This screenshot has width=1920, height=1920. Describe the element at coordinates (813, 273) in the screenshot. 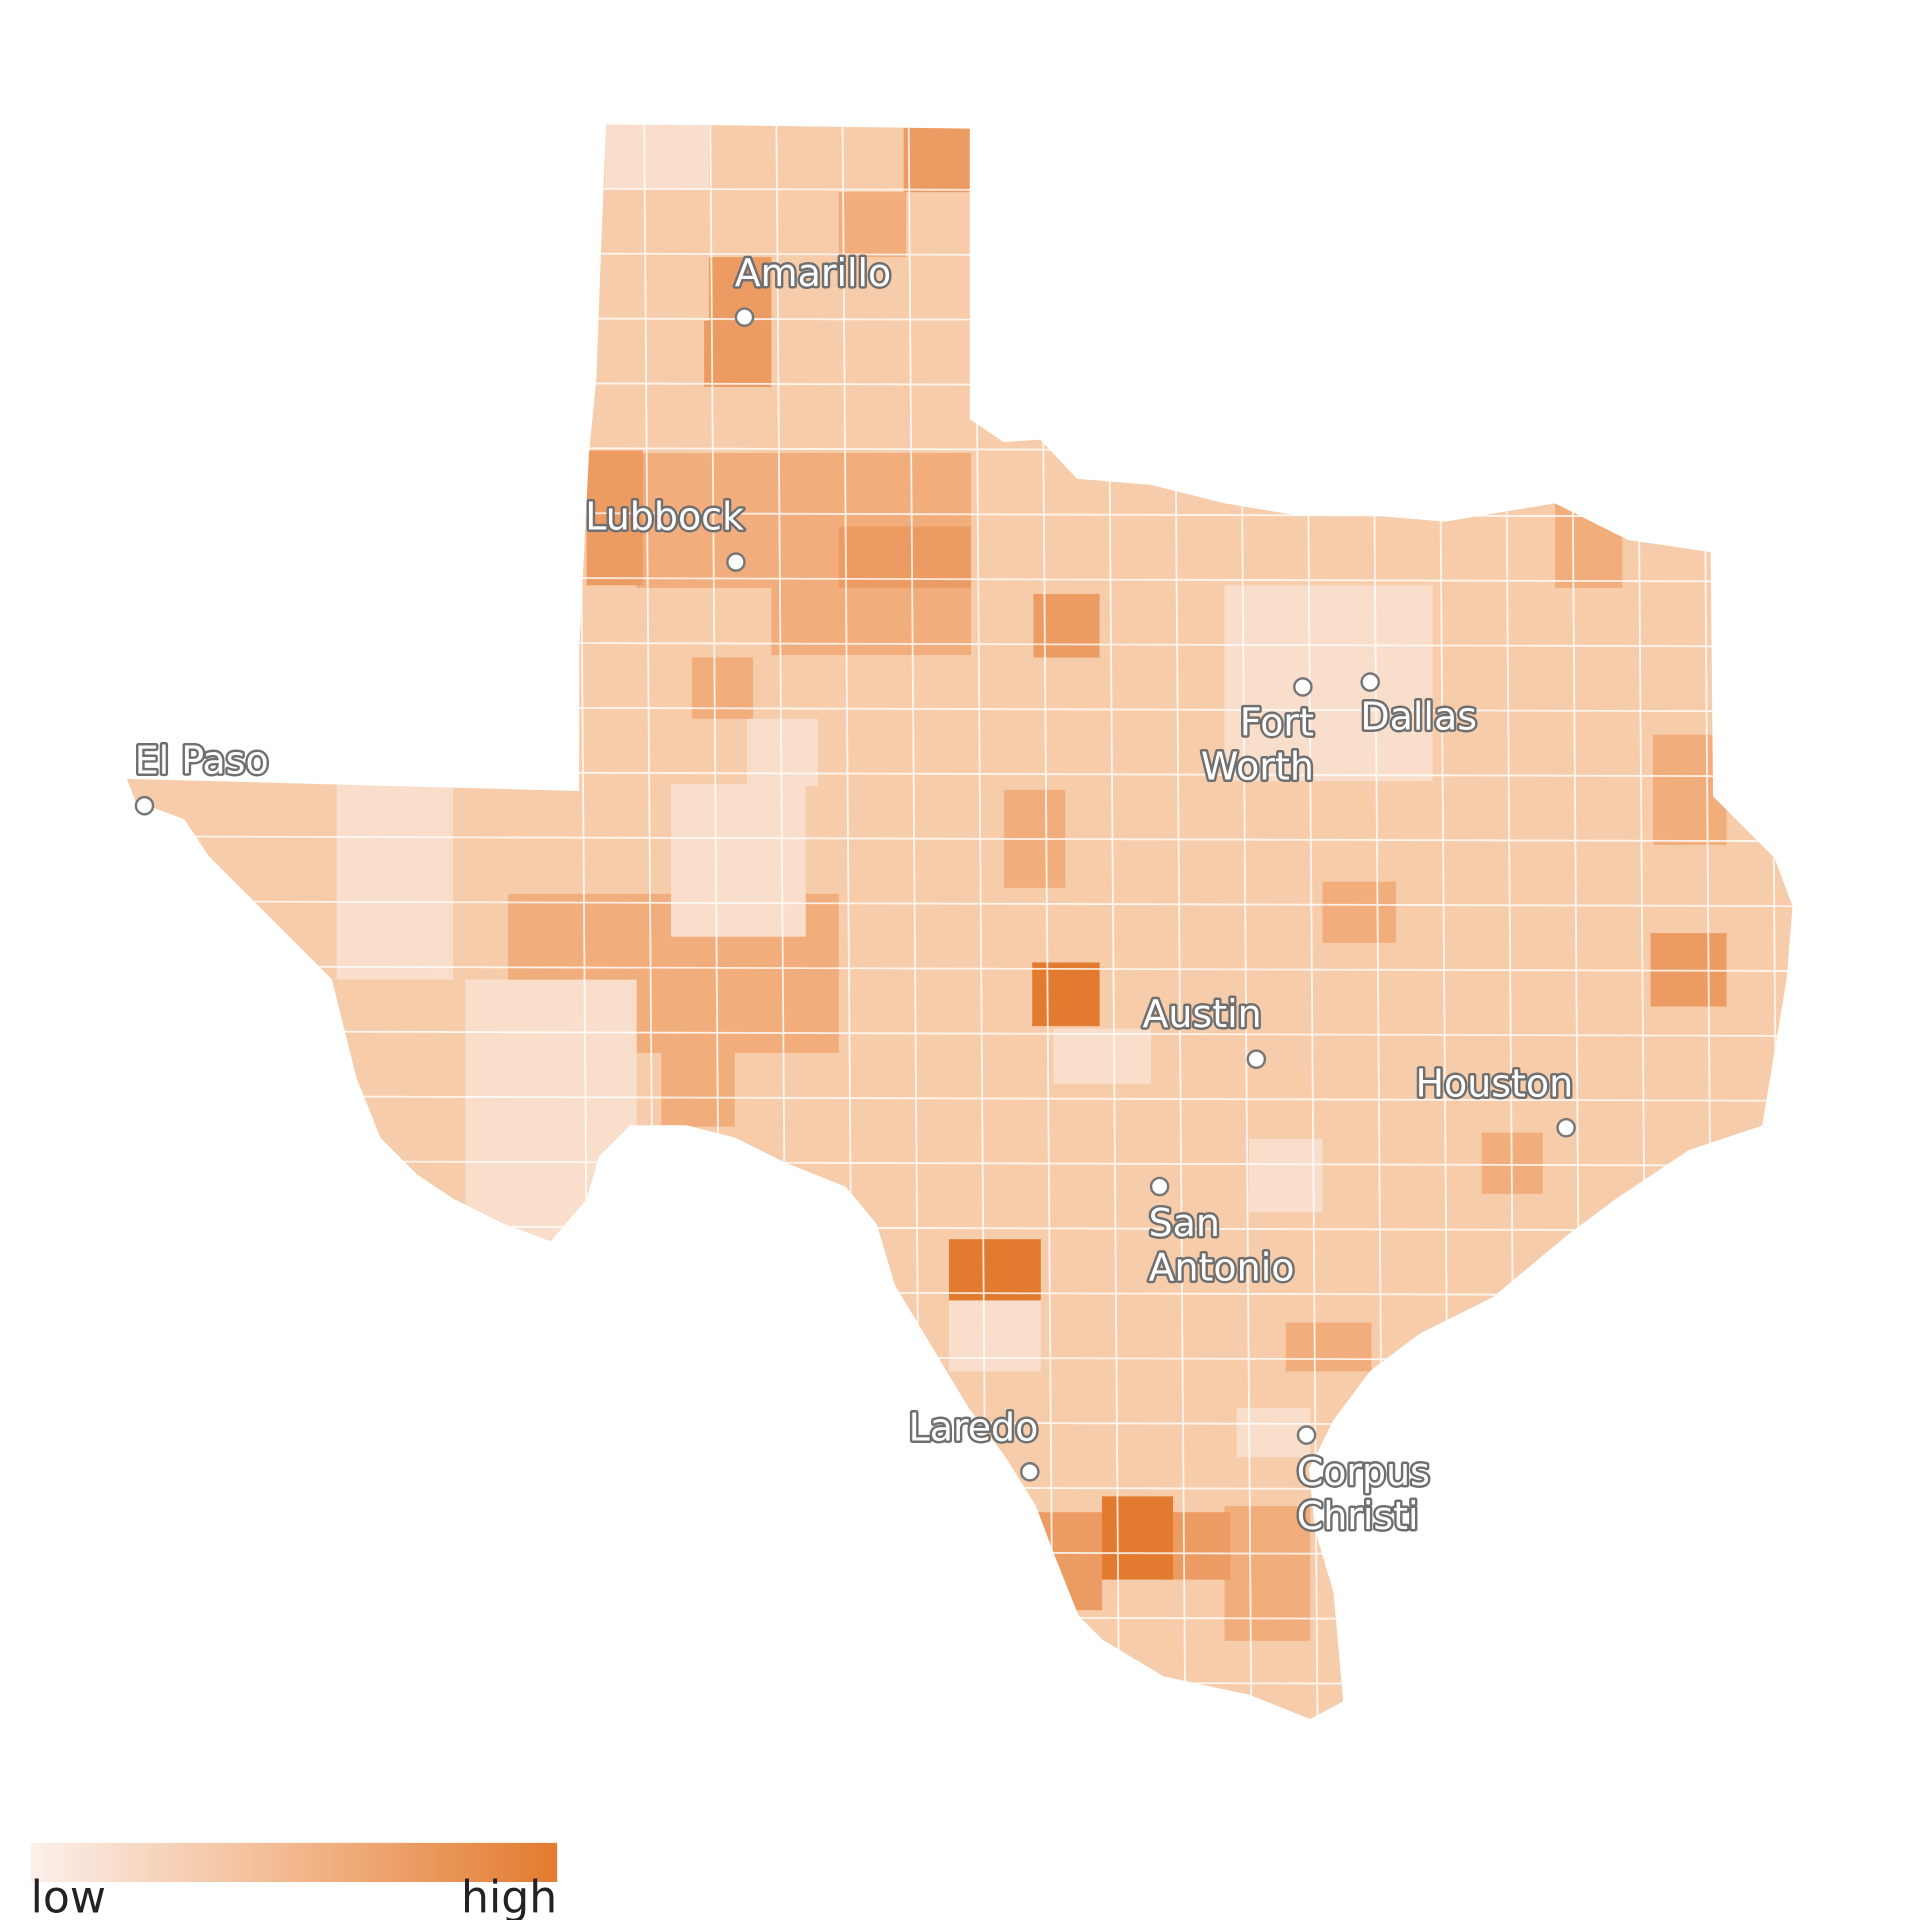

I see `city-label: Amarillo` at that location.